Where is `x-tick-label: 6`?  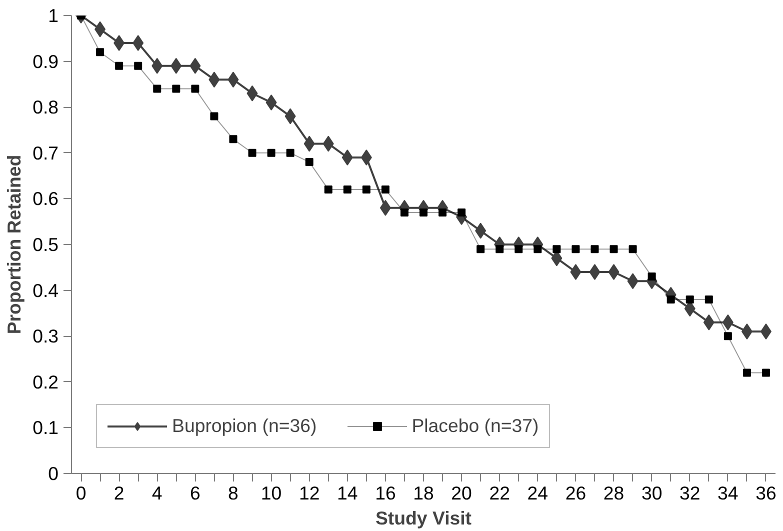
x-tick-label: 6 is located at coordinates (195, 493).